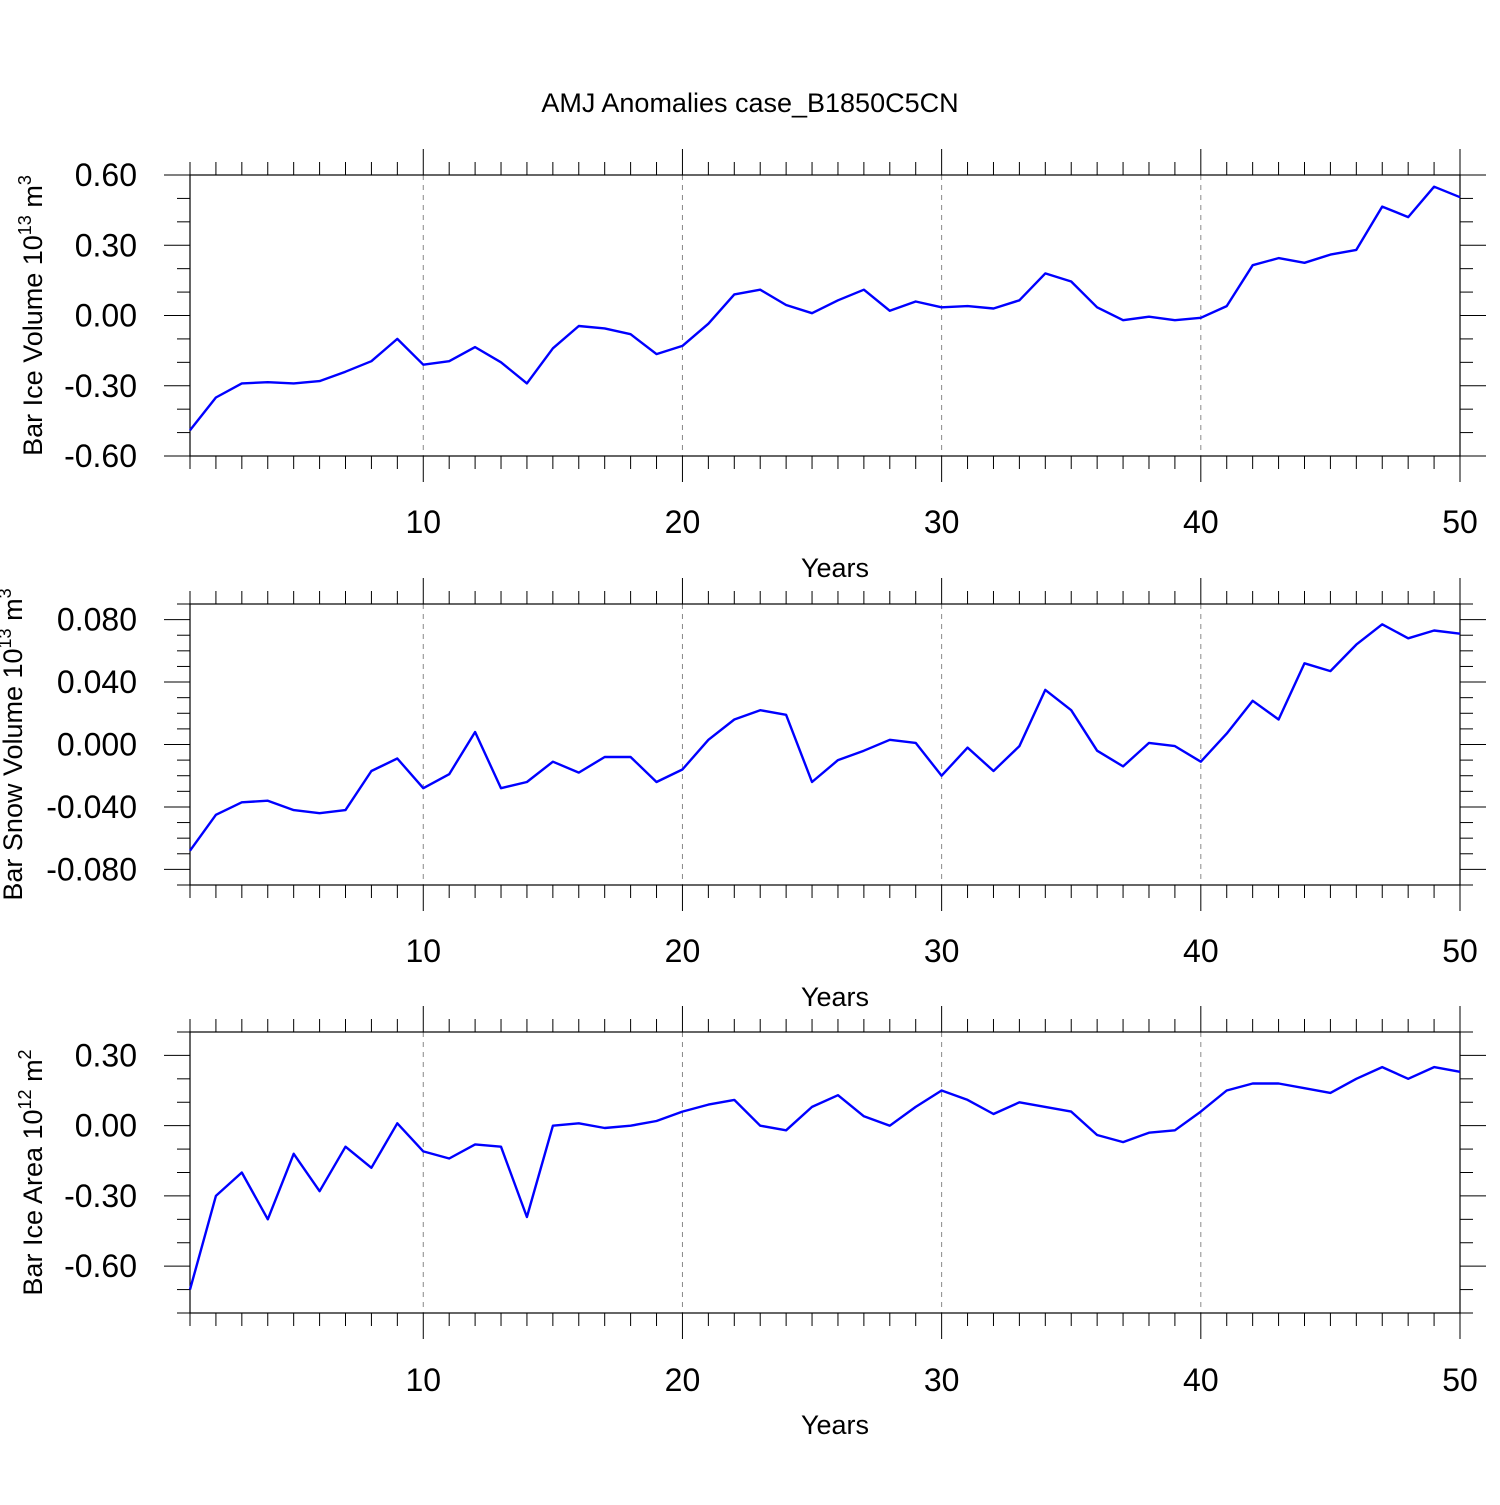 The width and height of the screenshot is (1500, 1505). Describe the element at coordinates (825, 308) in the screenshot. I see `series-line` at that location.